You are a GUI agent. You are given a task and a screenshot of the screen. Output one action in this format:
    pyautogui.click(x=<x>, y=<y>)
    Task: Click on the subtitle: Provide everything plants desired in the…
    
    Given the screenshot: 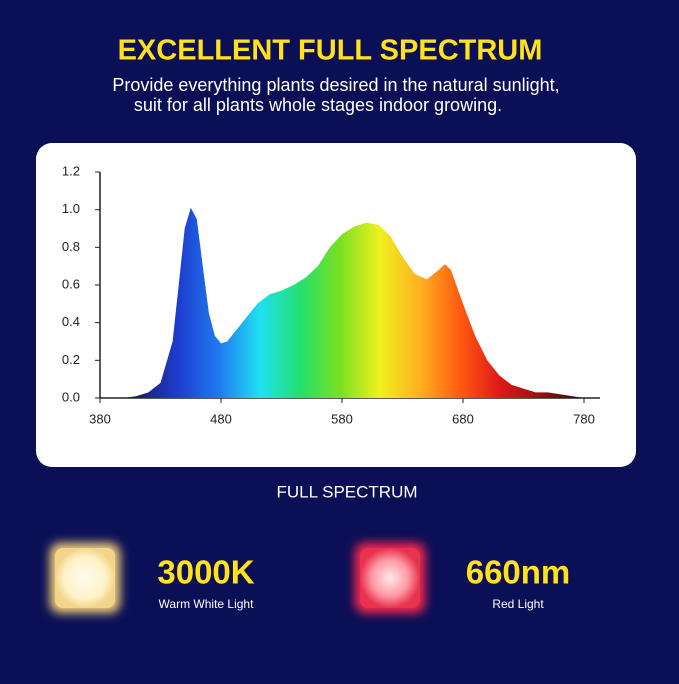 What is the action you would take?
    pyautogui.click(x=335, y=85)
    